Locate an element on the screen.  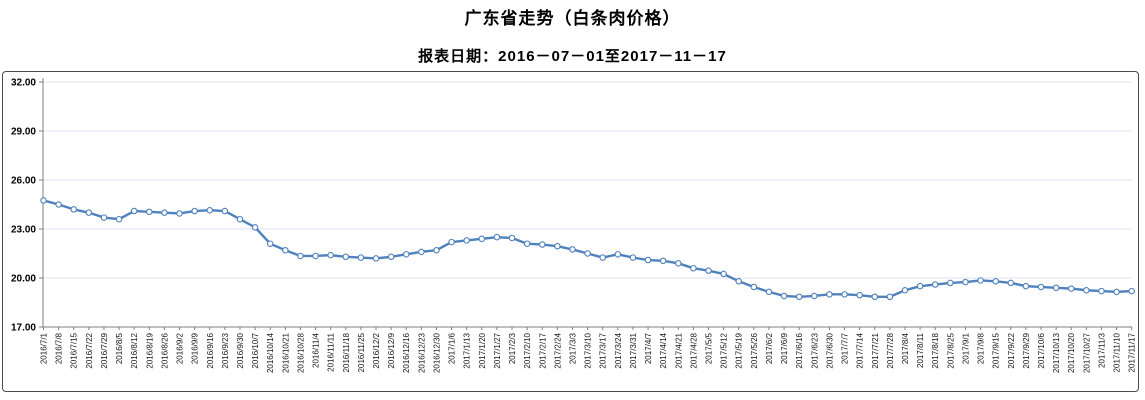
x-axis-label: 2017/1/20 is located at coordinates (482, 350).